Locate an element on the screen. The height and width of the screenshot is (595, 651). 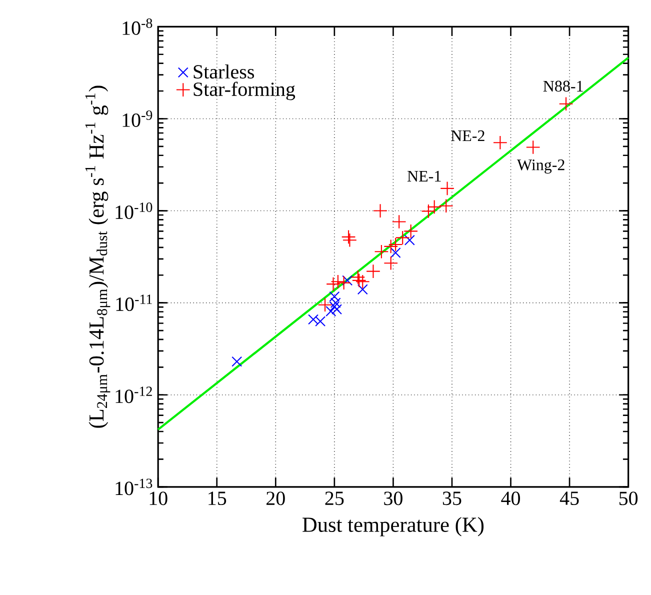
legend-label: Star-forming is located at coordinates (245, 91).